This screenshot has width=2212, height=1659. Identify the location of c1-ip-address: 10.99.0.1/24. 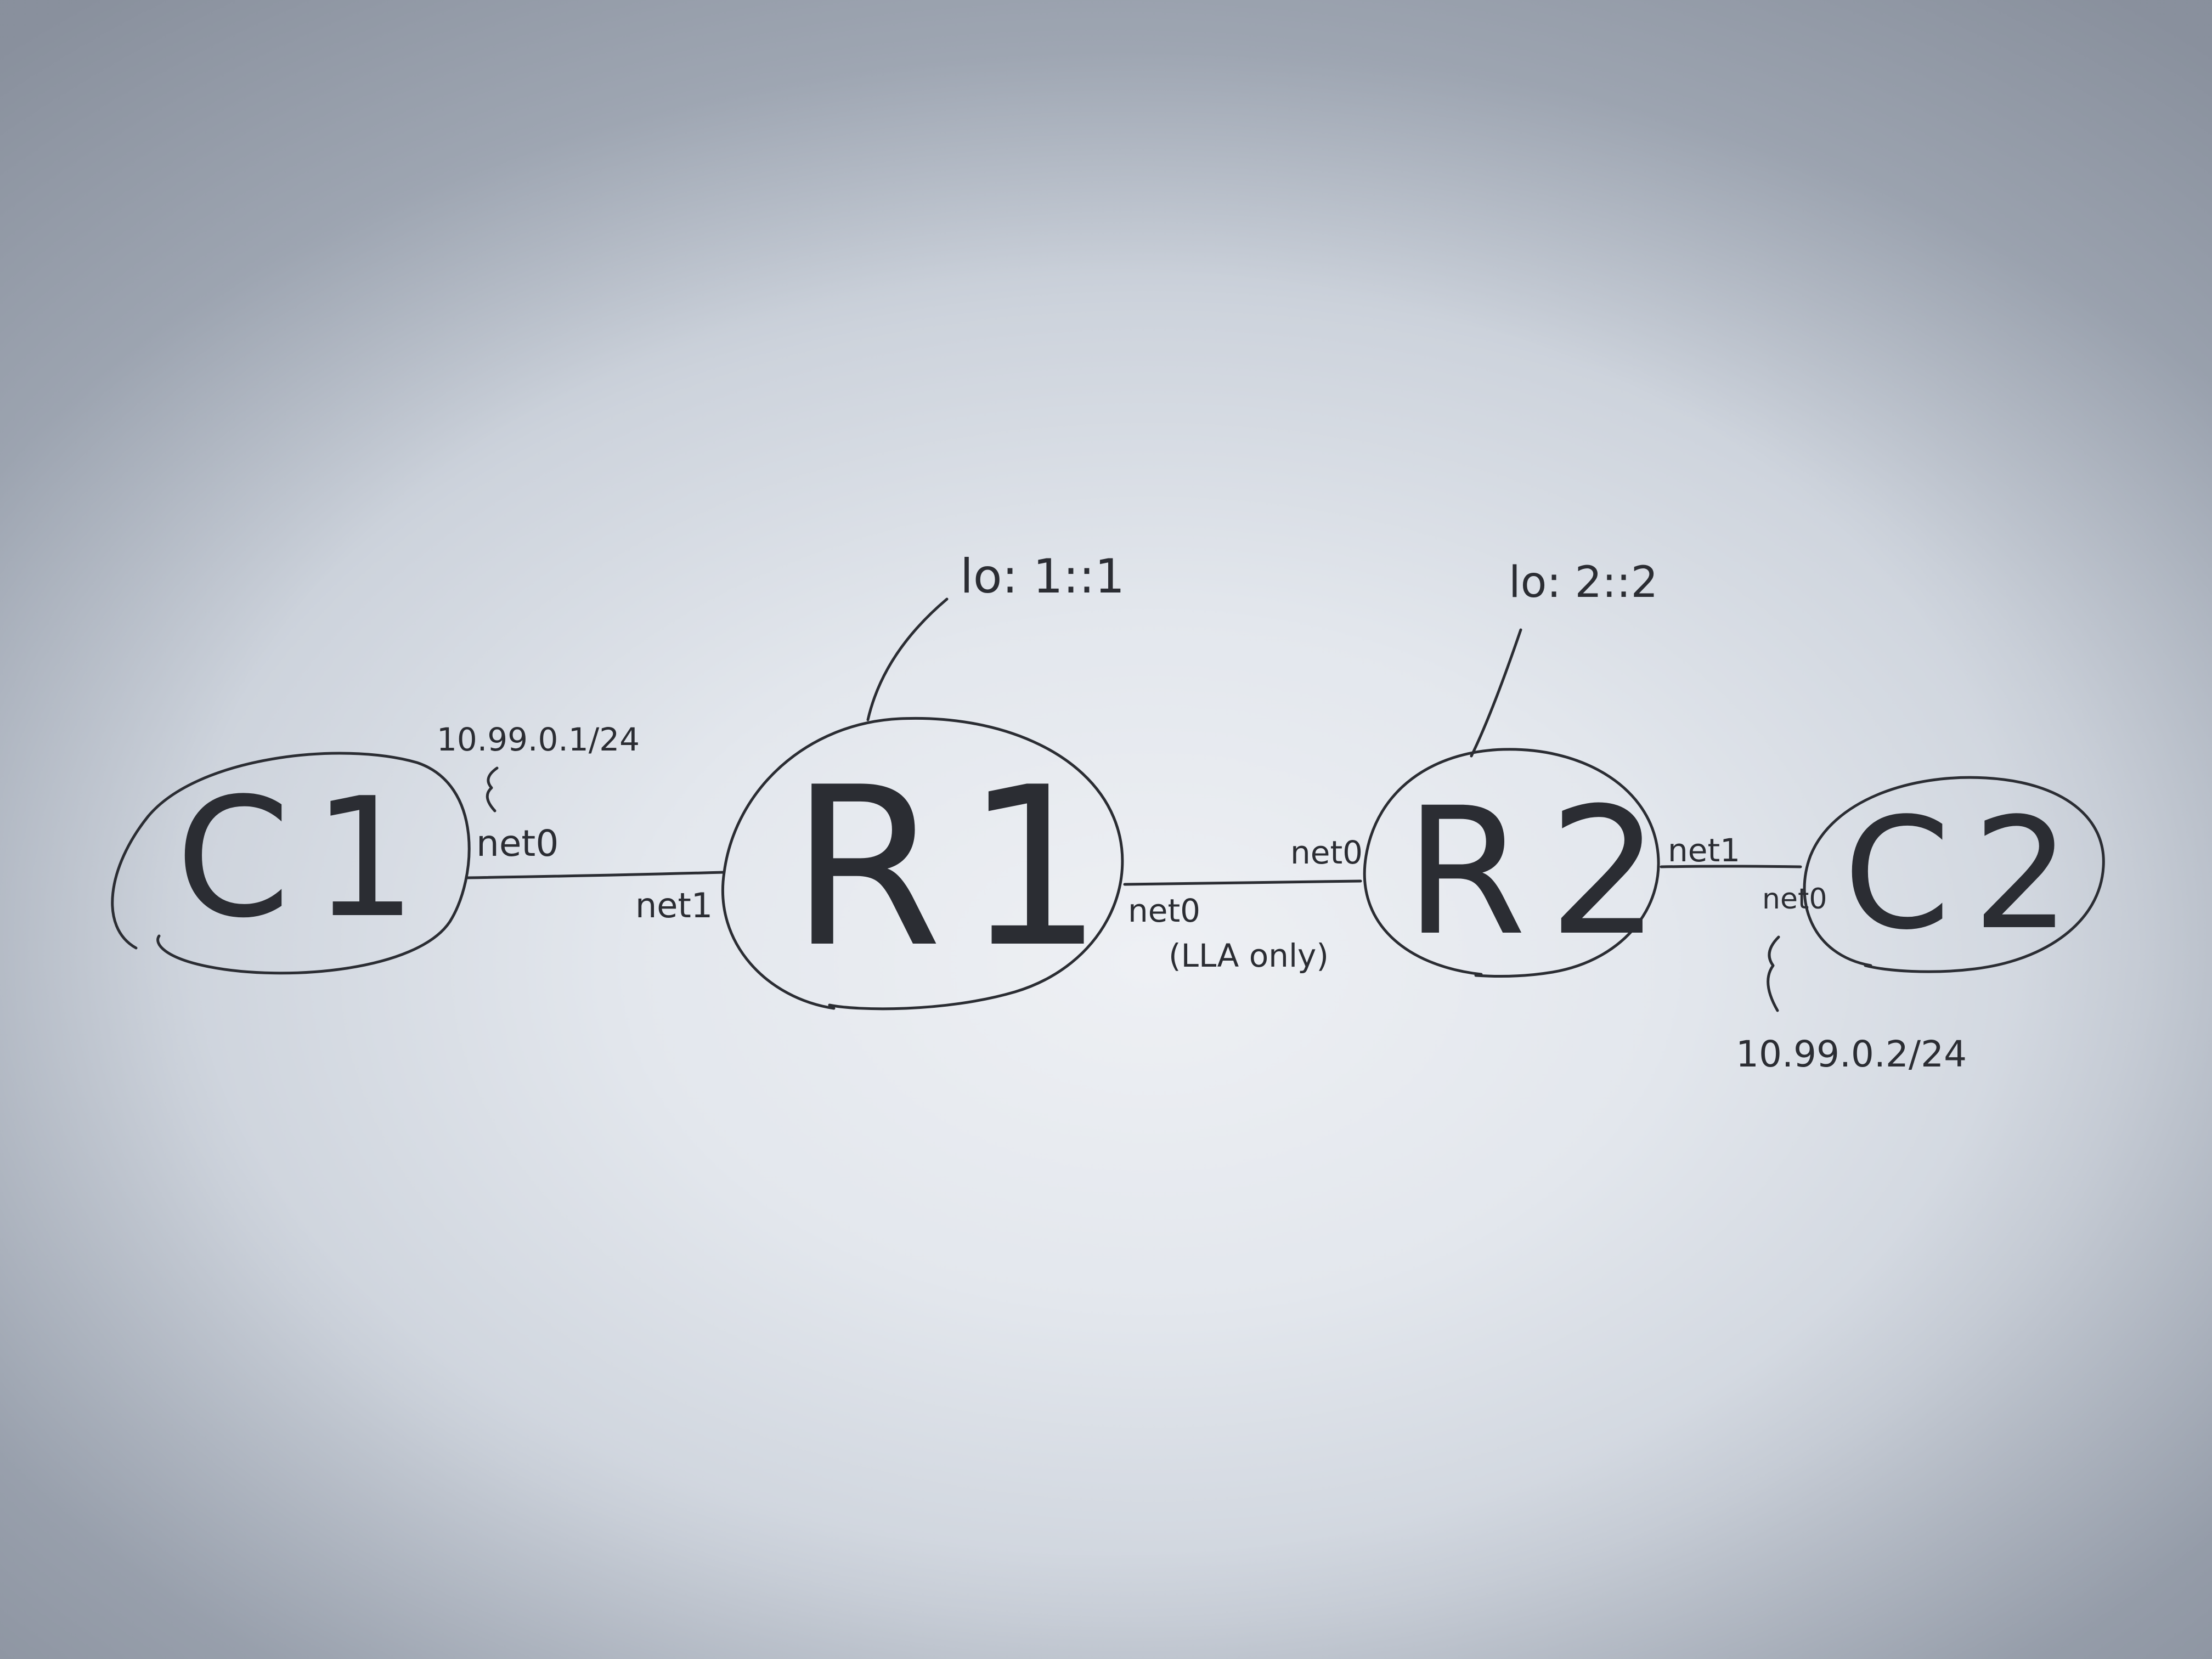
(538, 739).